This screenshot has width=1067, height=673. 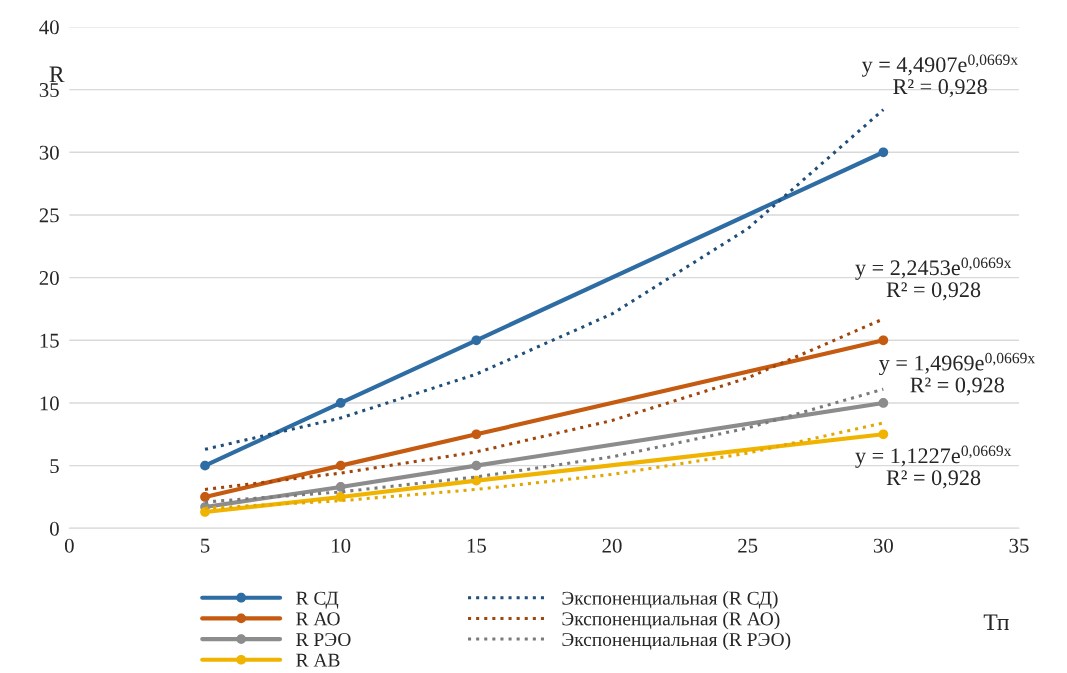 What do you see at coordinates (318, 619) in the screenshot?
I see `legend-label: R АО` at bounding box center [318, 619].